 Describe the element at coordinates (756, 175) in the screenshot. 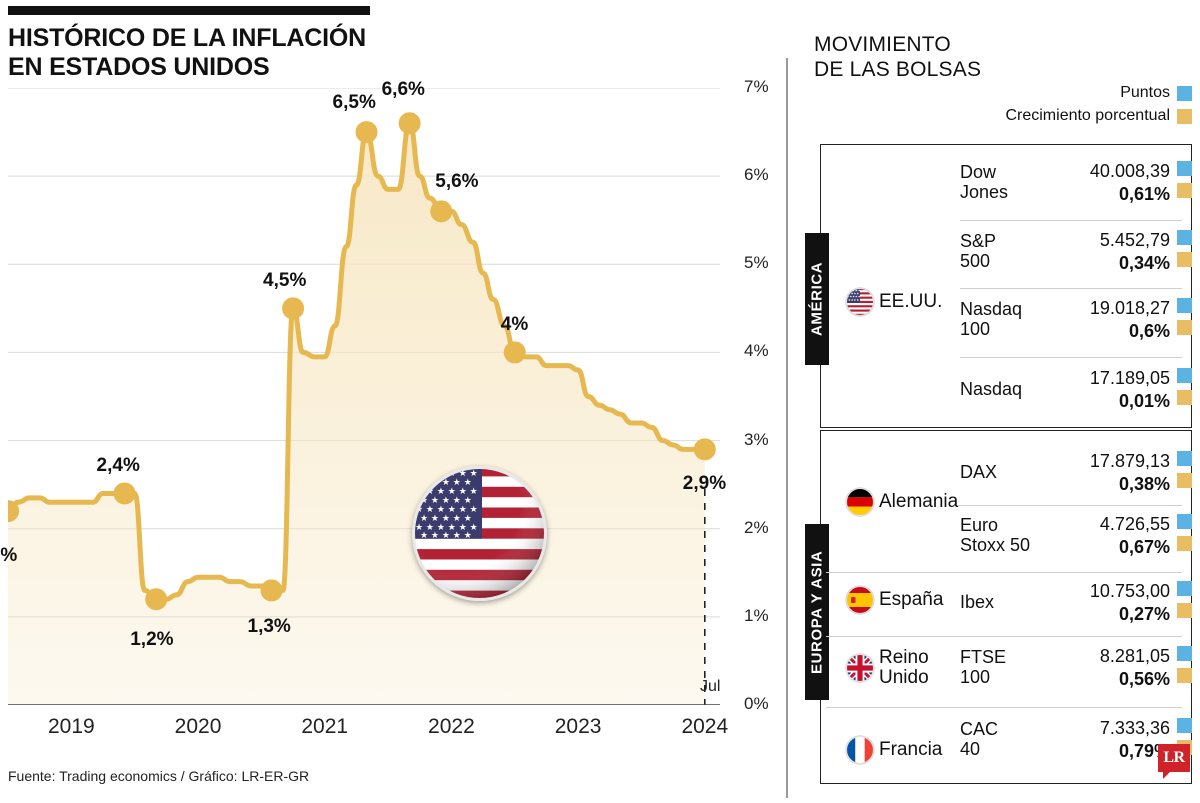

I see `y-axis-tick-label: 6%` at that location.